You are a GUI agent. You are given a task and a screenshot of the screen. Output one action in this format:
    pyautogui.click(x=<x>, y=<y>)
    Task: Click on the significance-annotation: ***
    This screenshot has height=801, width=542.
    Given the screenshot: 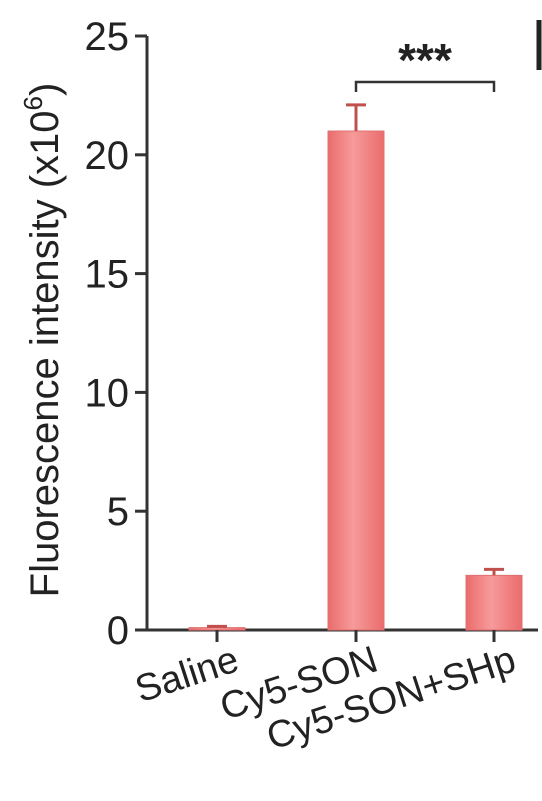 What is the action you would take?
    pyautogui.click(x=425, y=63)
    